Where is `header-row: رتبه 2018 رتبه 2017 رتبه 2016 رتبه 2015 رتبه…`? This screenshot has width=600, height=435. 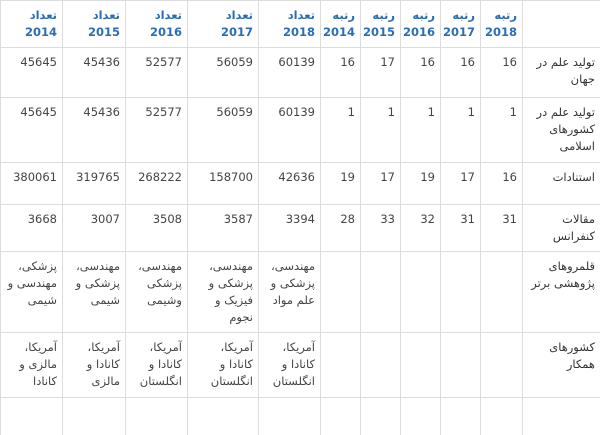 header-row: رتبه 2018 رتبه 2017 رتبه 2016 رتبه 2015 رتبه… is located at coordinates (300, 24).